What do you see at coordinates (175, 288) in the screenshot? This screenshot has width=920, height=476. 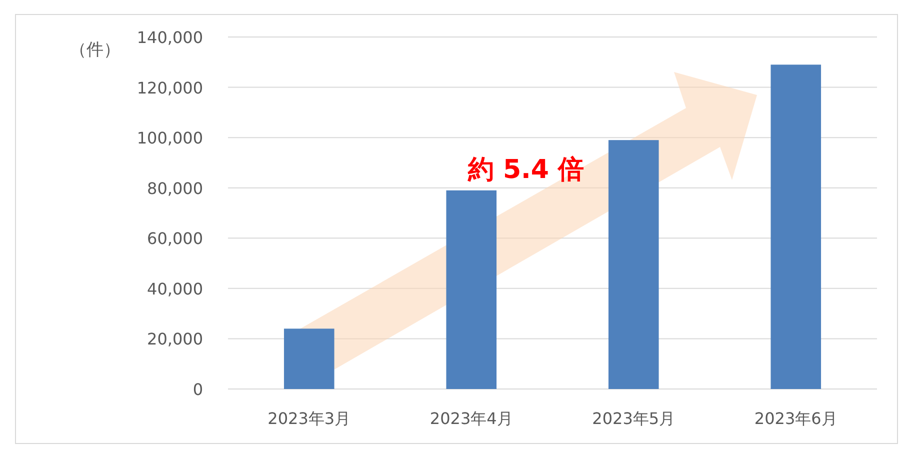 I see `y-tick-label: 40,000` at bounding box center [175, 288].